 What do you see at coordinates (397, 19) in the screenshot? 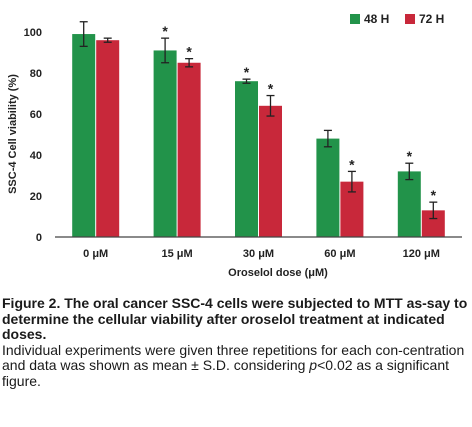
I see `legend: 48 H 72 H` at bounding box center [397, 19].